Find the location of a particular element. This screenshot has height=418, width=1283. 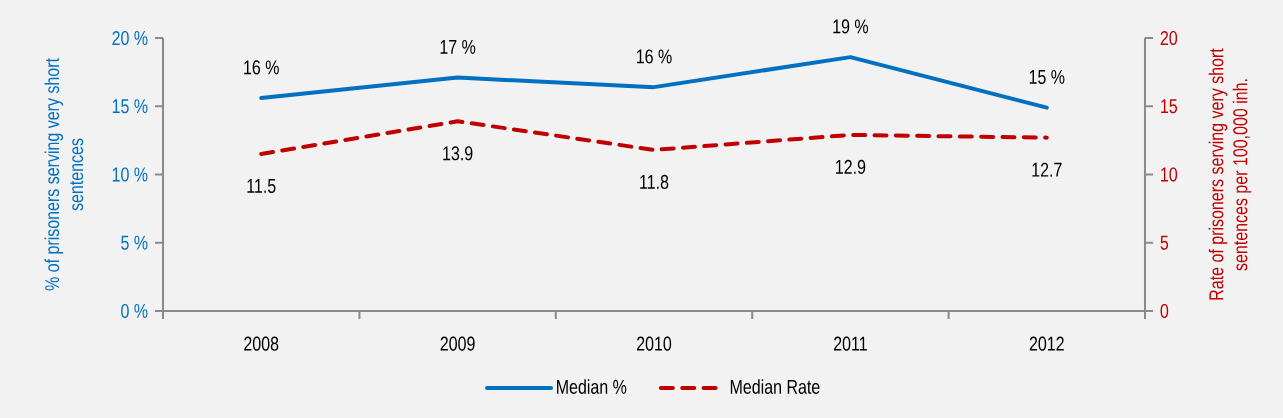

data-label: 11.8 is located at coordinates (654, 181).